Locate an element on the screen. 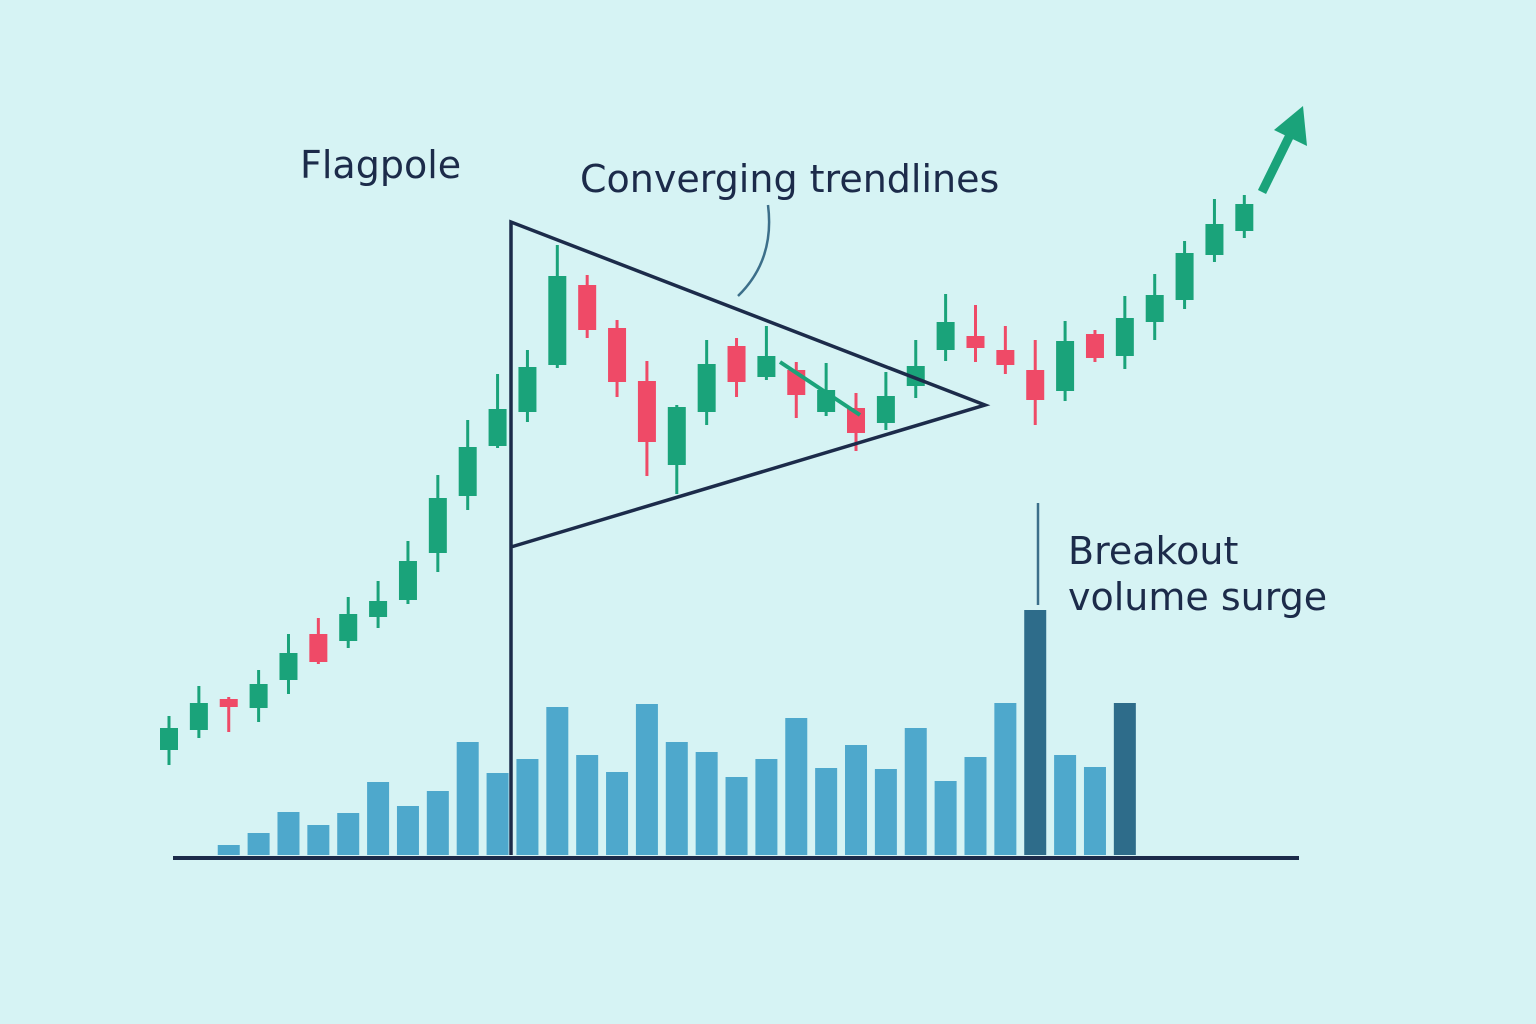 This screenshot has width=1536, height=1024. annotation: volume surge is located at coordinates (1197, 597).